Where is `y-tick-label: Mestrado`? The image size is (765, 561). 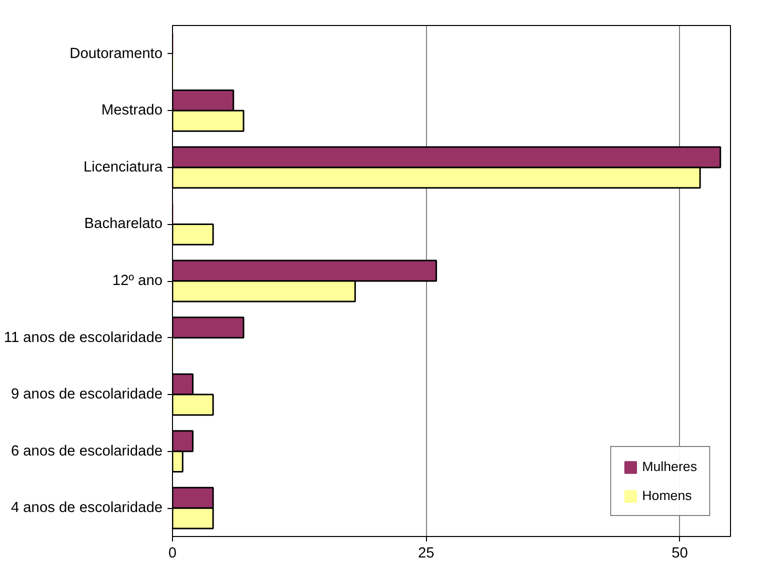
y-tick-label: Mestrado is located at coordinates (132, 110).